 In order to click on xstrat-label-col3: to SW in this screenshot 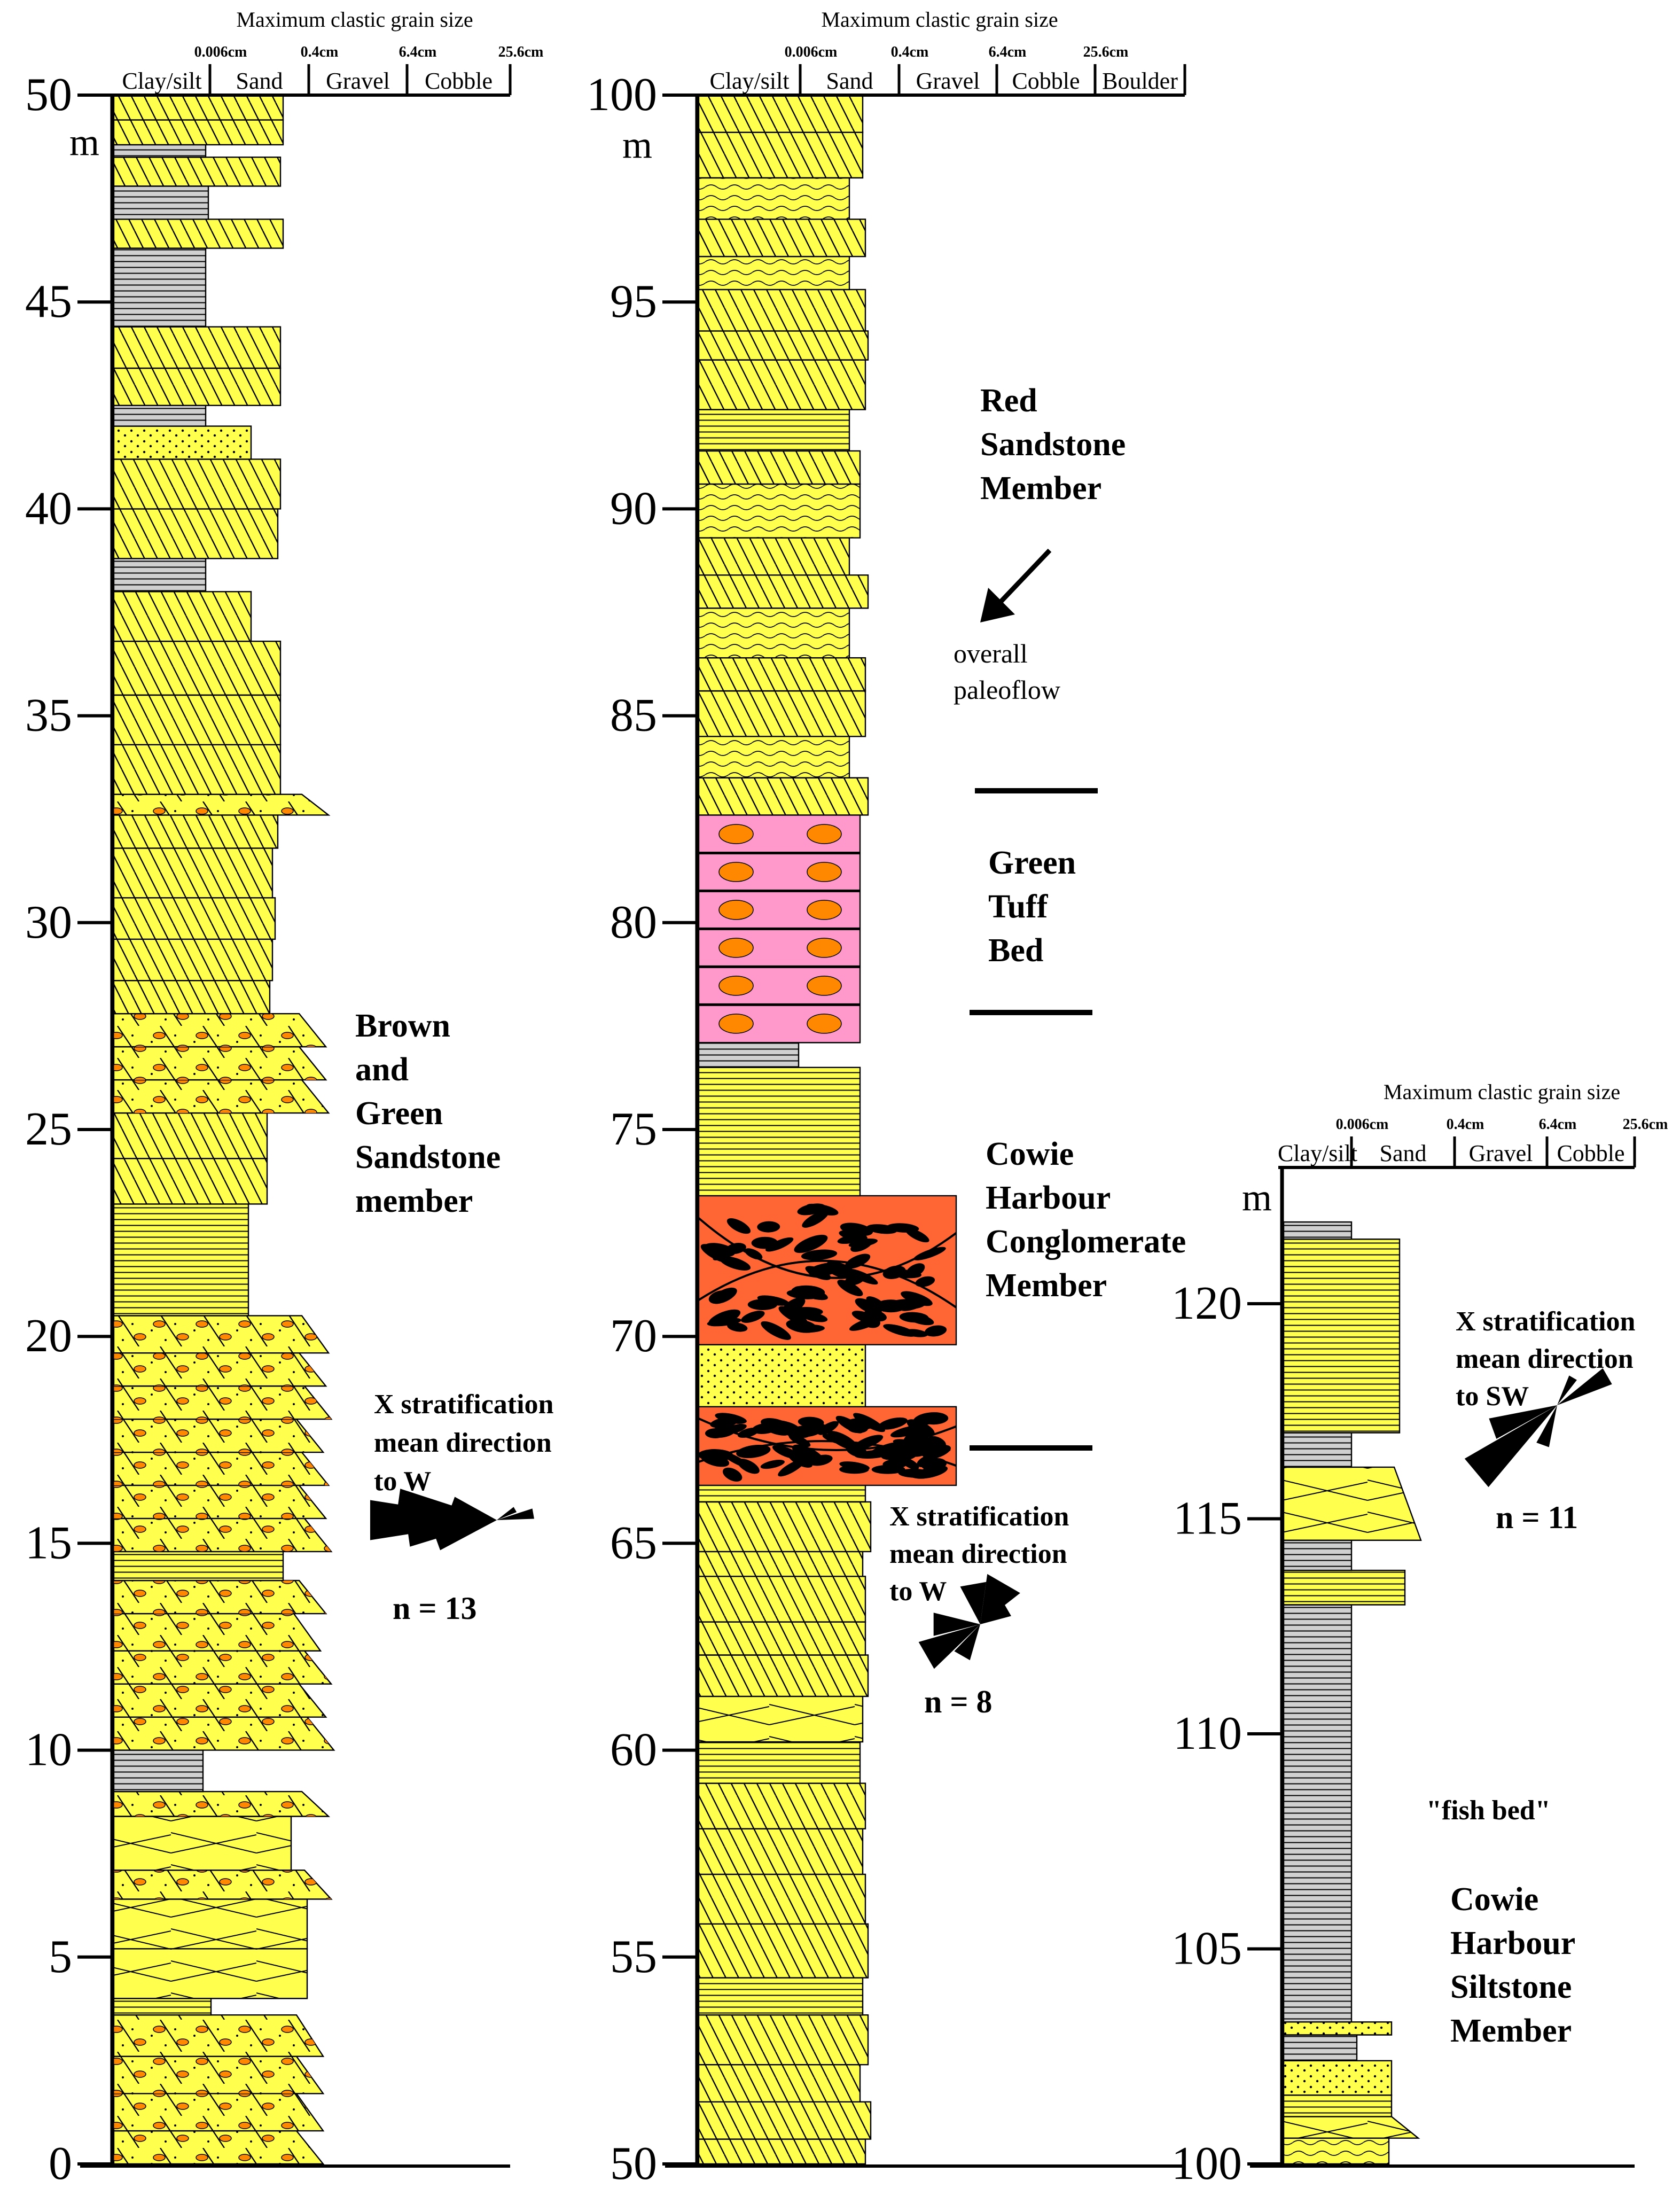, I will do `click(1492, 1396)`.